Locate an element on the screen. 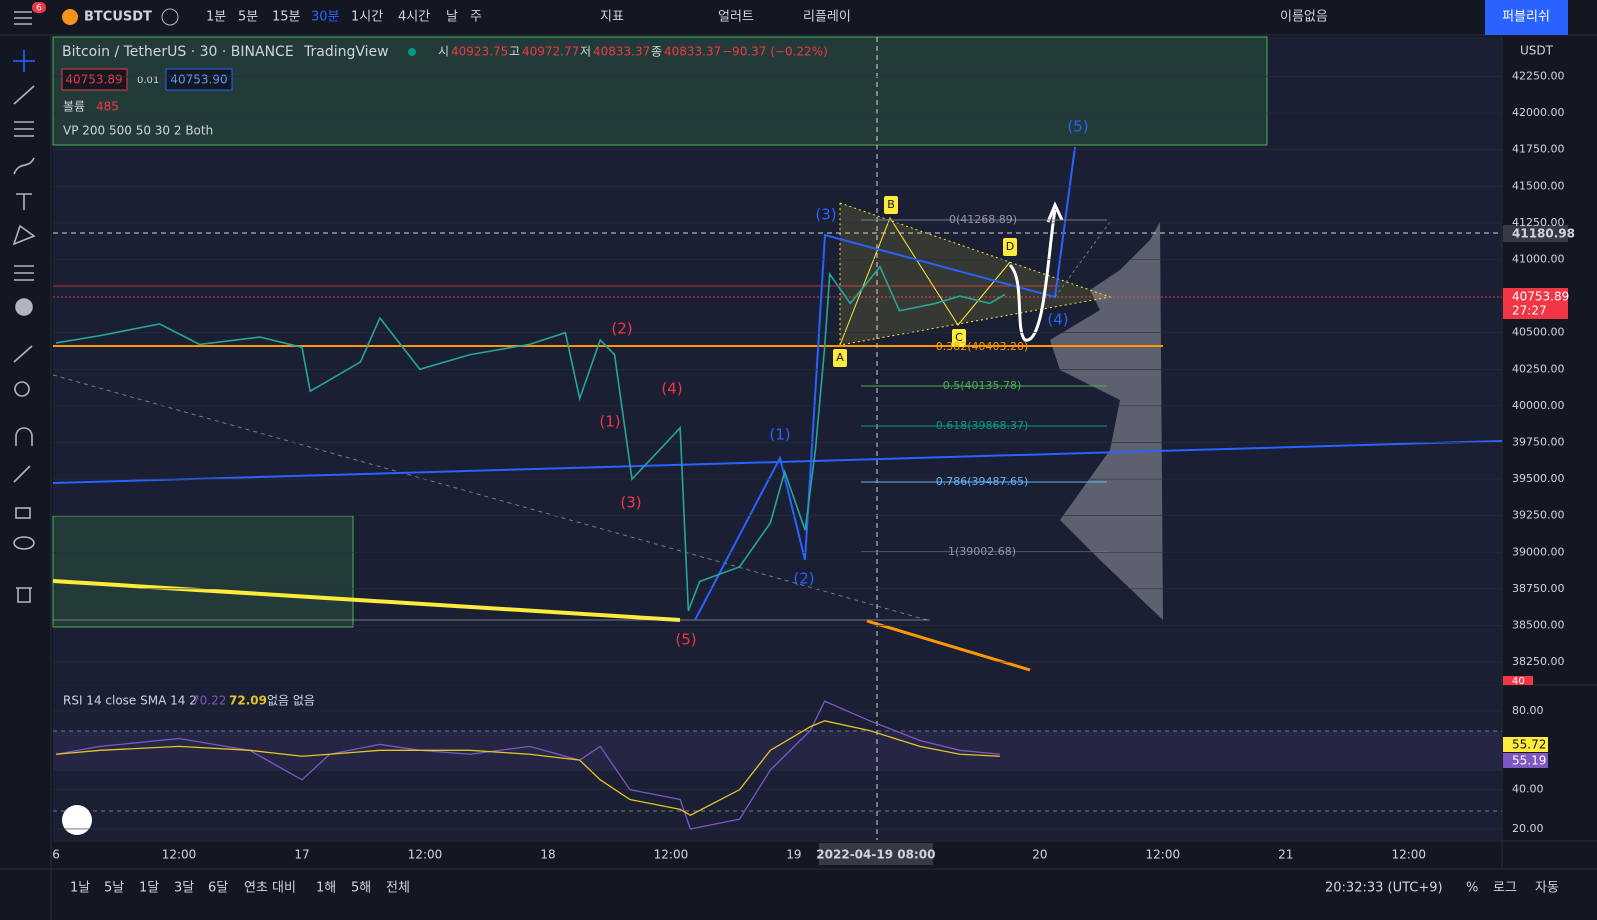 The width and height of the screenshot is (1597, 920). visibility-tool is located at coordinates (24, 543).